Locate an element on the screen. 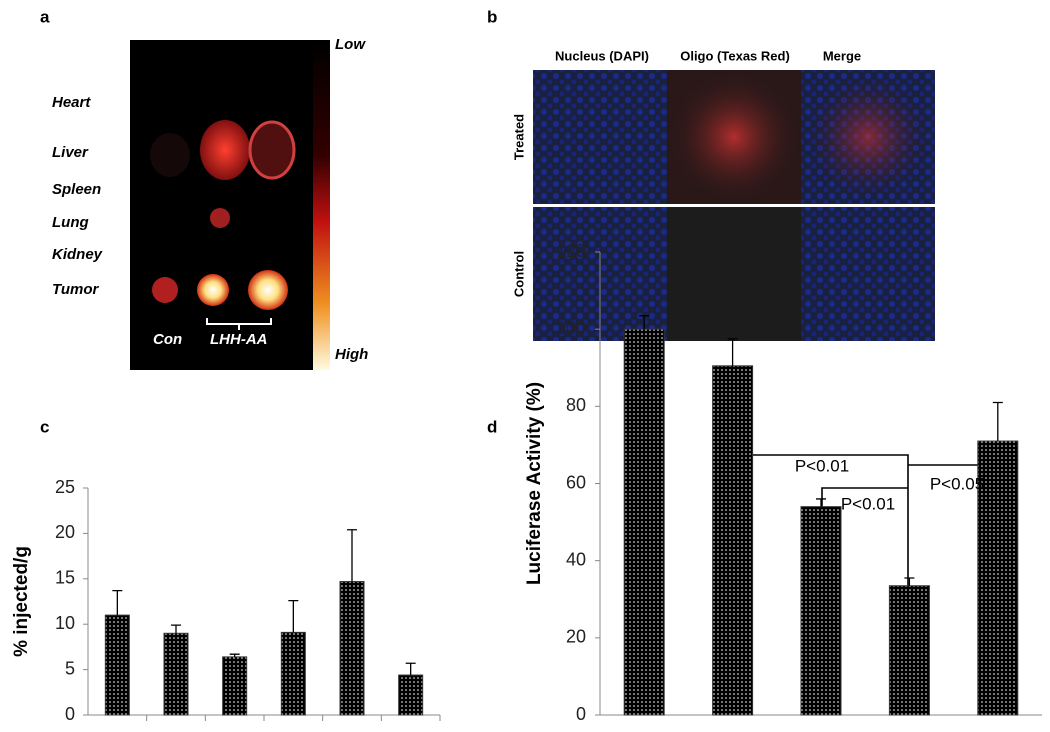  panel-label: b is located at coordinates (492, 16).